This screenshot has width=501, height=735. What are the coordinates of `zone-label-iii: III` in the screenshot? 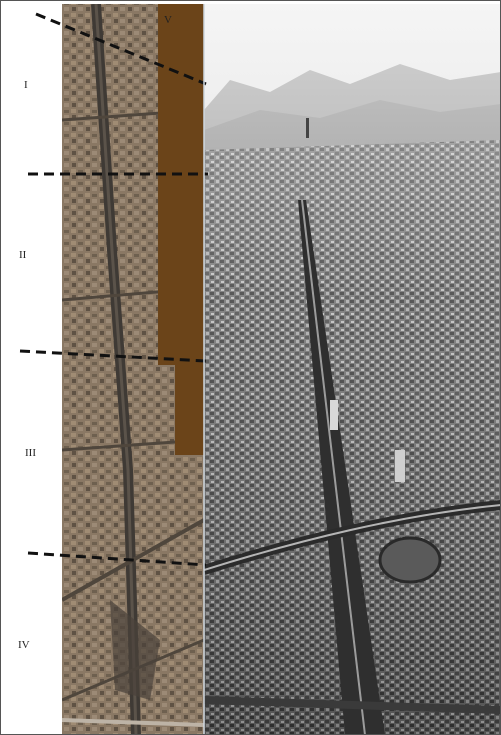 It's located at (30, 453).